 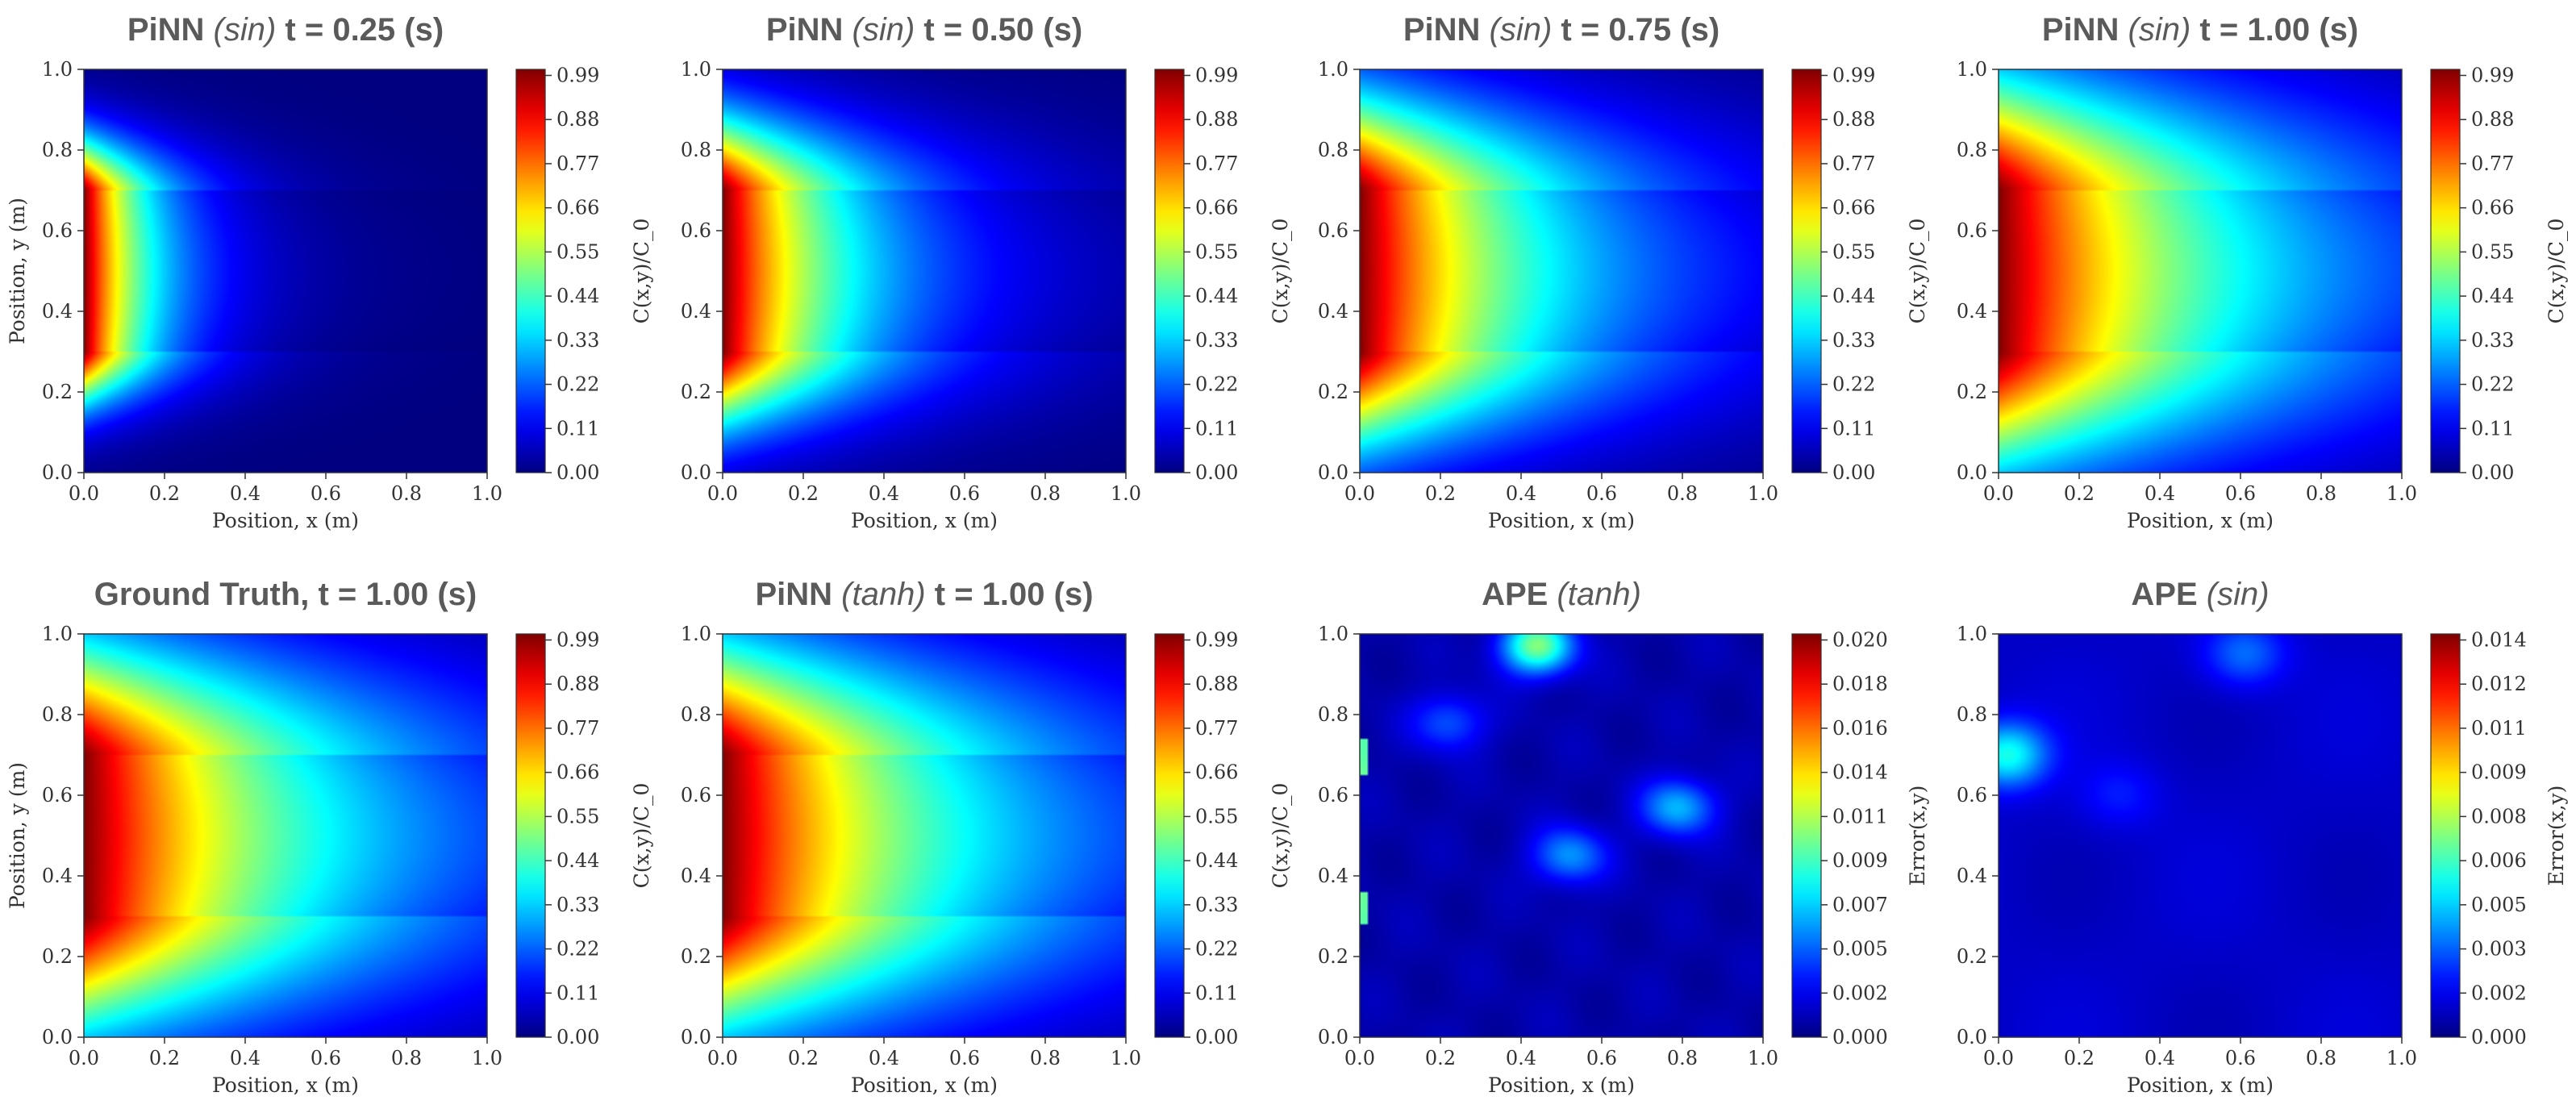 I want to click on colorbar-tick-label: 0.005, so click(x=2499, y=905).